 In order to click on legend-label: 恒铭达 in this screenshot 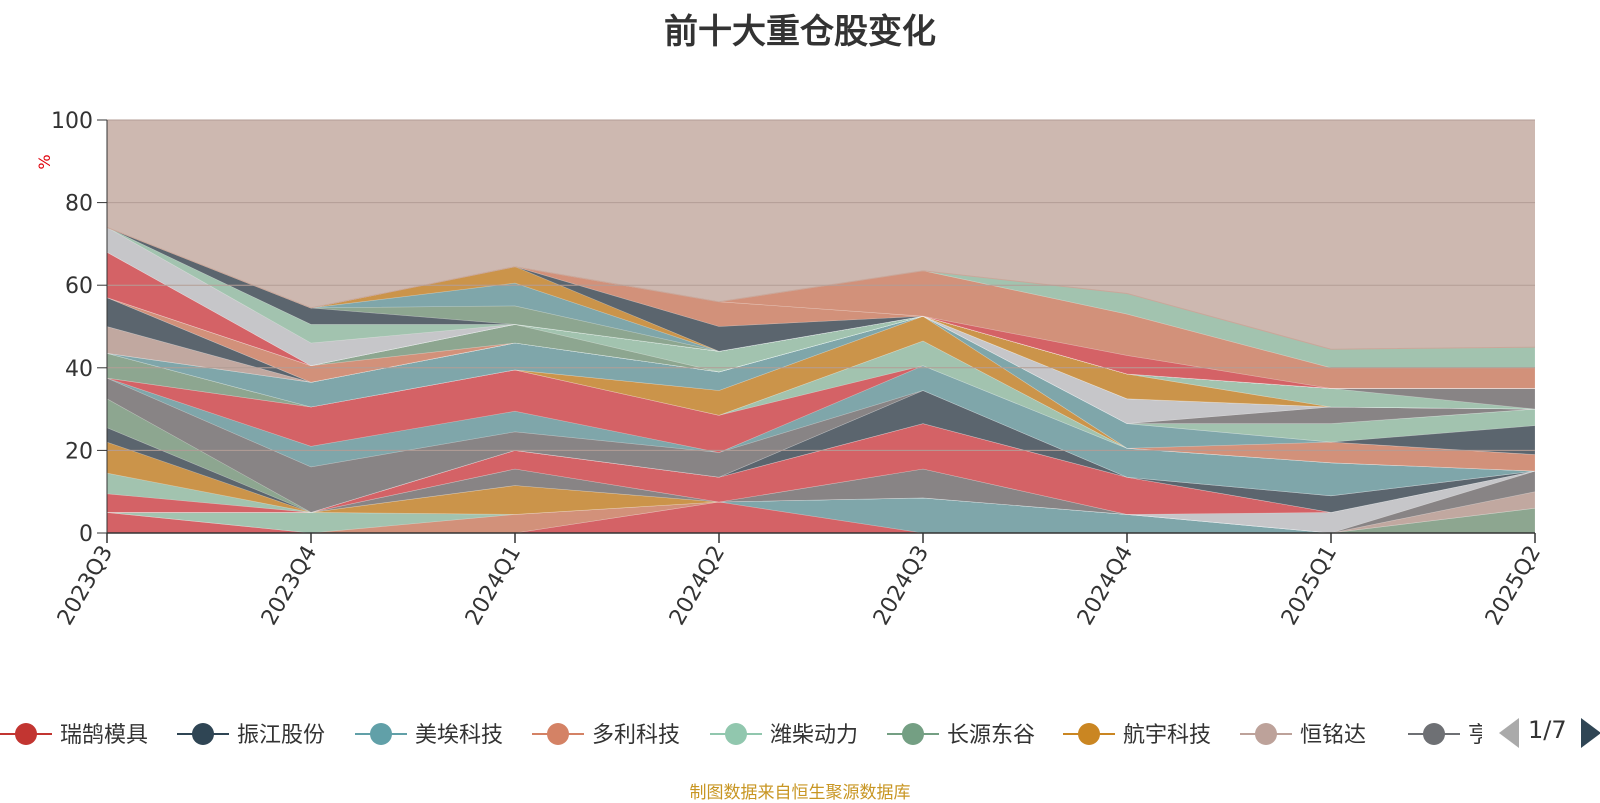, I will do `click(1333, 735)`.